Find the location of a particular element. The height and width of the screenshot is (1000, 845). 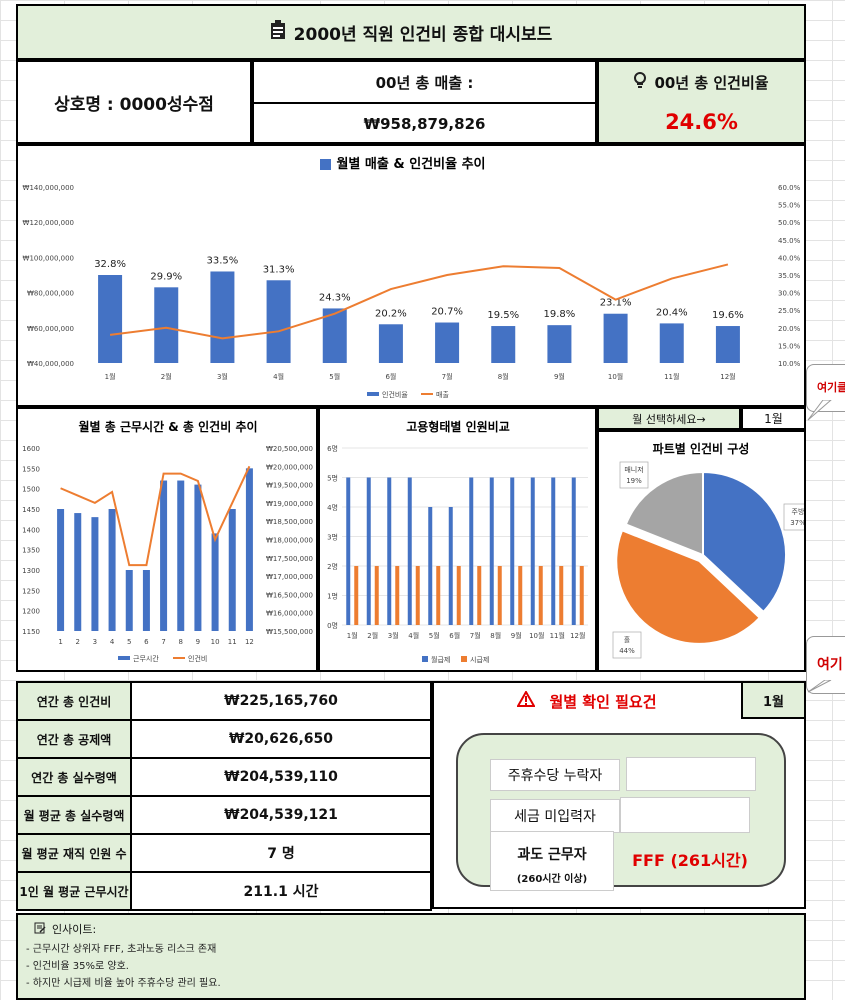

y2-tick-label: ₩20,000,000 is located at coordinates (289, 467).